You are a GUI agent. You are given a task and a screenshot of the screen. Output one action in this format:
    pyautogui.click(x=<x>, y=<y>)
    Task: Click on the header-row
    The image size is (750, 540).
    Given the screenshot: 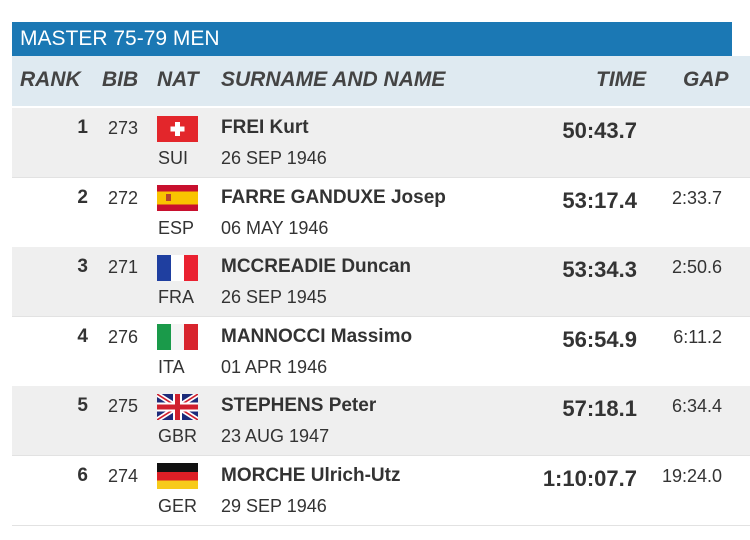 What is the action you would take?
    pyautogui.click(x=381, y=81)
    